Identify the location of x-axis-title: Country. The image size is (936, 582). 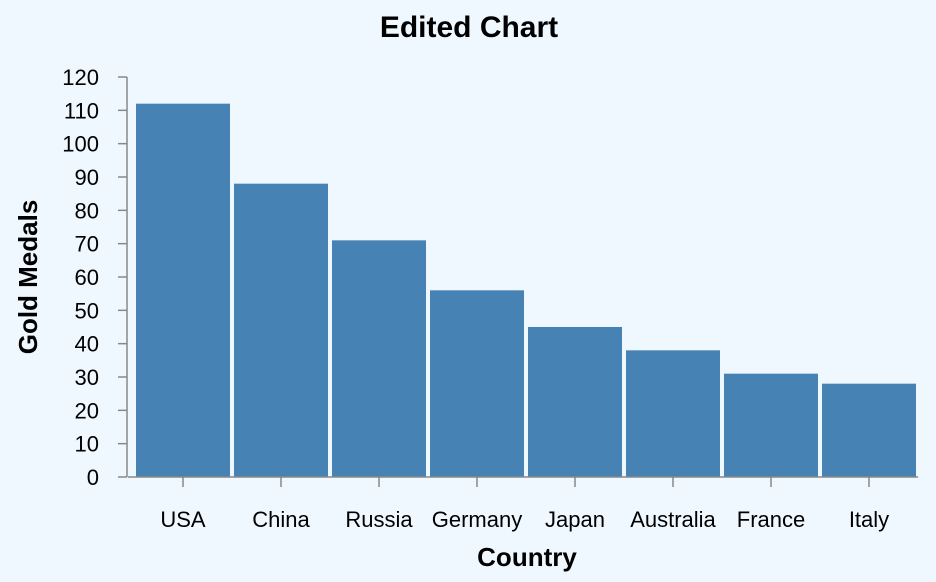
(527, 557).